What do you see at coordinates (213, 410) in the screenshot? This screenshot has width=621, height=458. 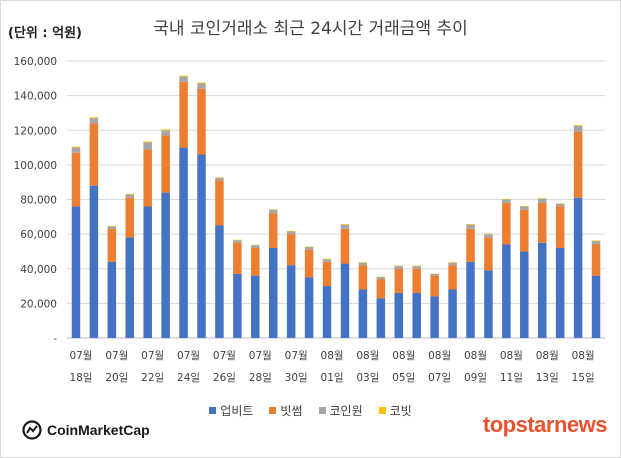 I see `legend-swatch` at bounding box center [213, 410].